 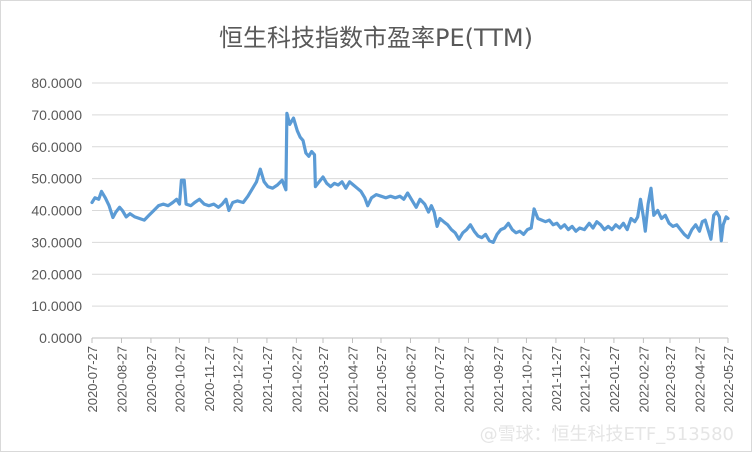 I want to click on x-tick-label: 2020-11-27, so click(x=209, y=379).